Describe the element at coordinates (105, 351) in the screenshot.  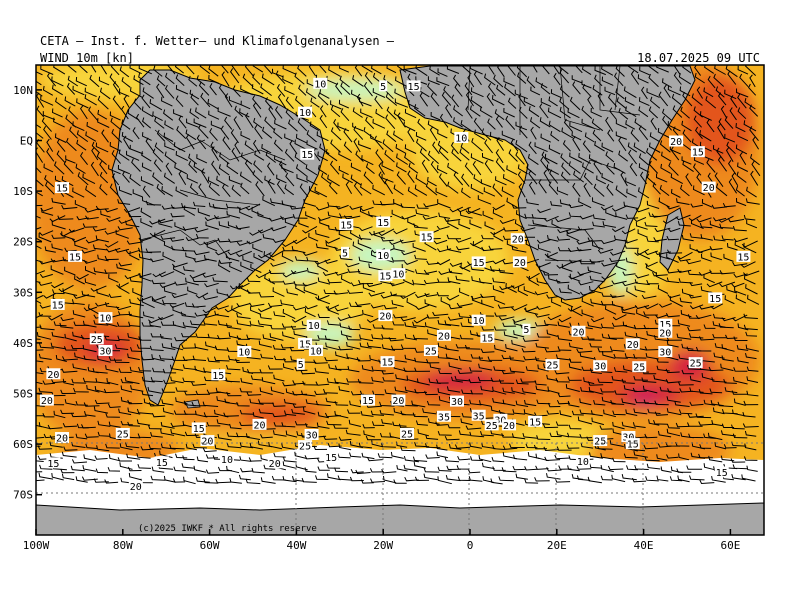
I see `speed-label: 30` at that location.